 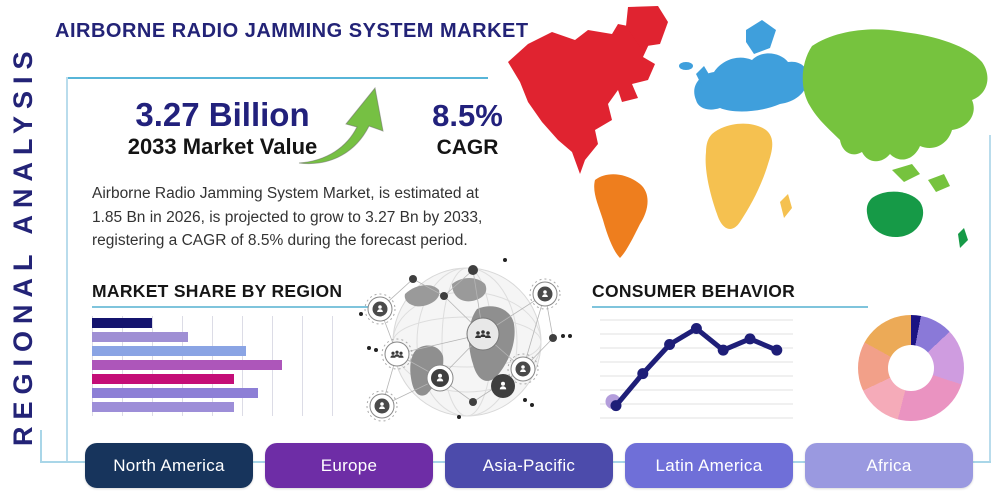 What do you see at coordinates (786, 206) in the screenshot?
I see `region-madagascar` at bounding box center [786, 206].